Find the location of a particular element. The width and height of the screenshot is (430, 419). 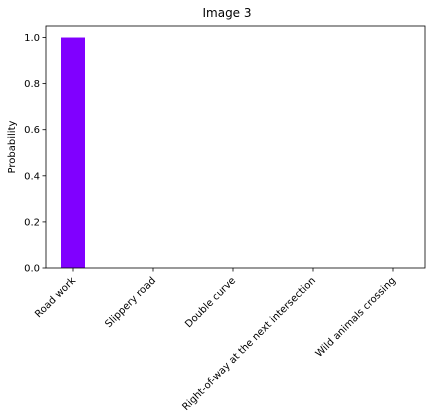

y-tick-label: 0.8 is located at coordinates (32, 84).